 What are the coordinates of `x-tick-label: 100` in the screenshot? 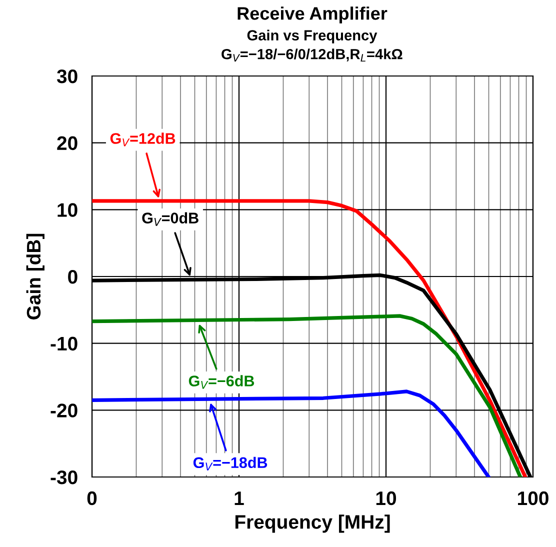 It's located at (533, 498).